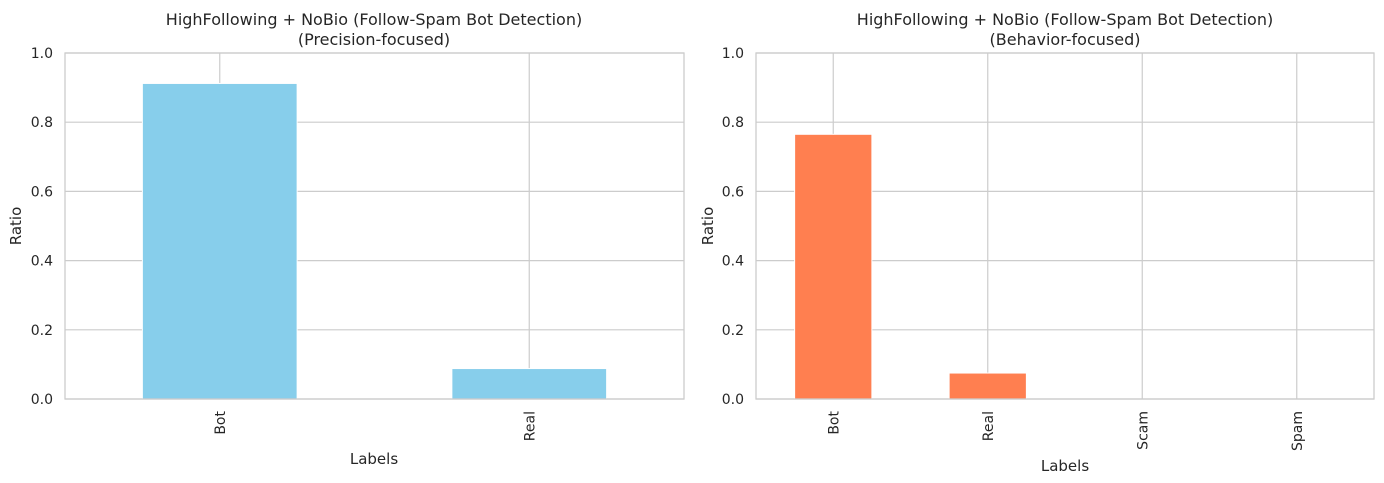  What do you see at coordinates (1298, 431) in the screenshot?
I see `x-tick-label: Spam` at bounding box center [1298, 431].